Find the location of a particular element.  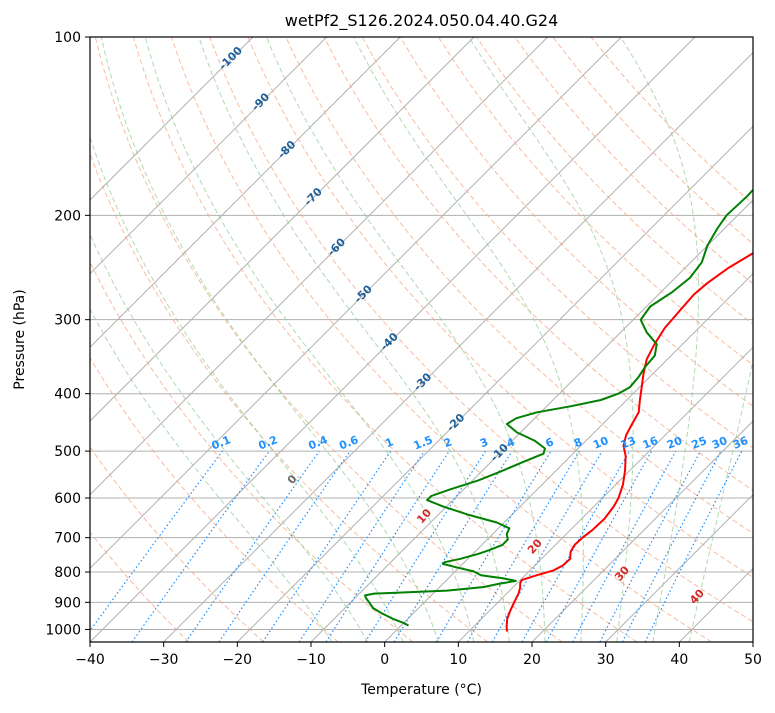

chart-title: wetPf2_S126.2024.050.04.40.G24 is located at coordinates (422, 21).